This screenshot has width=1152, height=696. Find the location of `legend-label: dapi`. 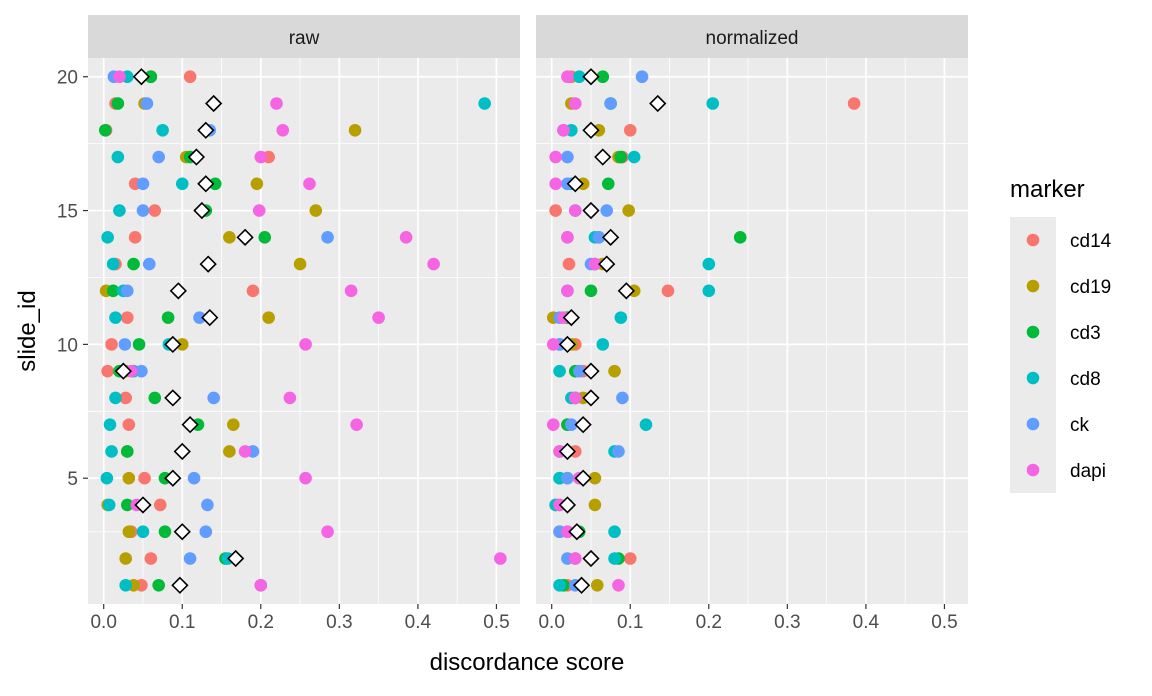

legend-label: dapi is located at coordinates (1088, 471).